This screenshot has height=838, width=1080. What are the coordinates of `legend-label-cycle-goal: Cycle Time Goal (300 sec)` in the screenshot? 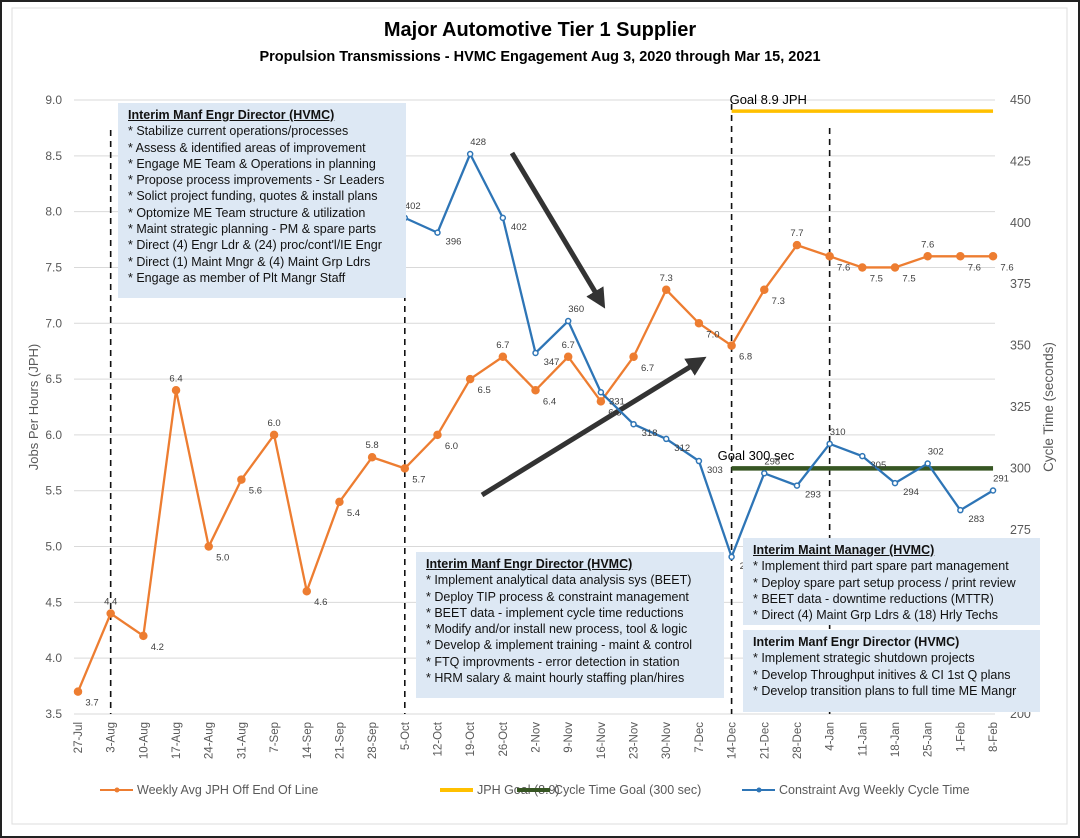 It's located at (627, 790).